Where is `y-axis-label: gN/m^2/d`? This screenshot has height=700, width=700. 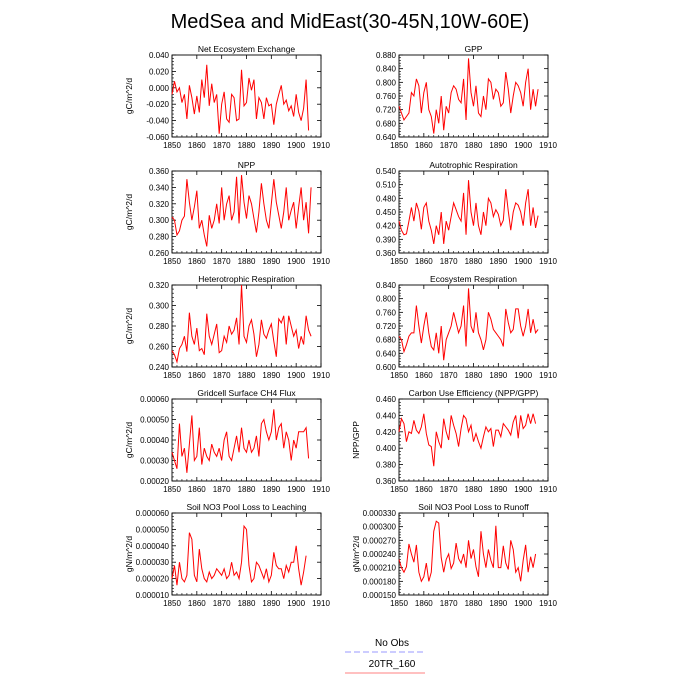
y-axis-label: gN/m^2/d is located at coordinates (129, 554).